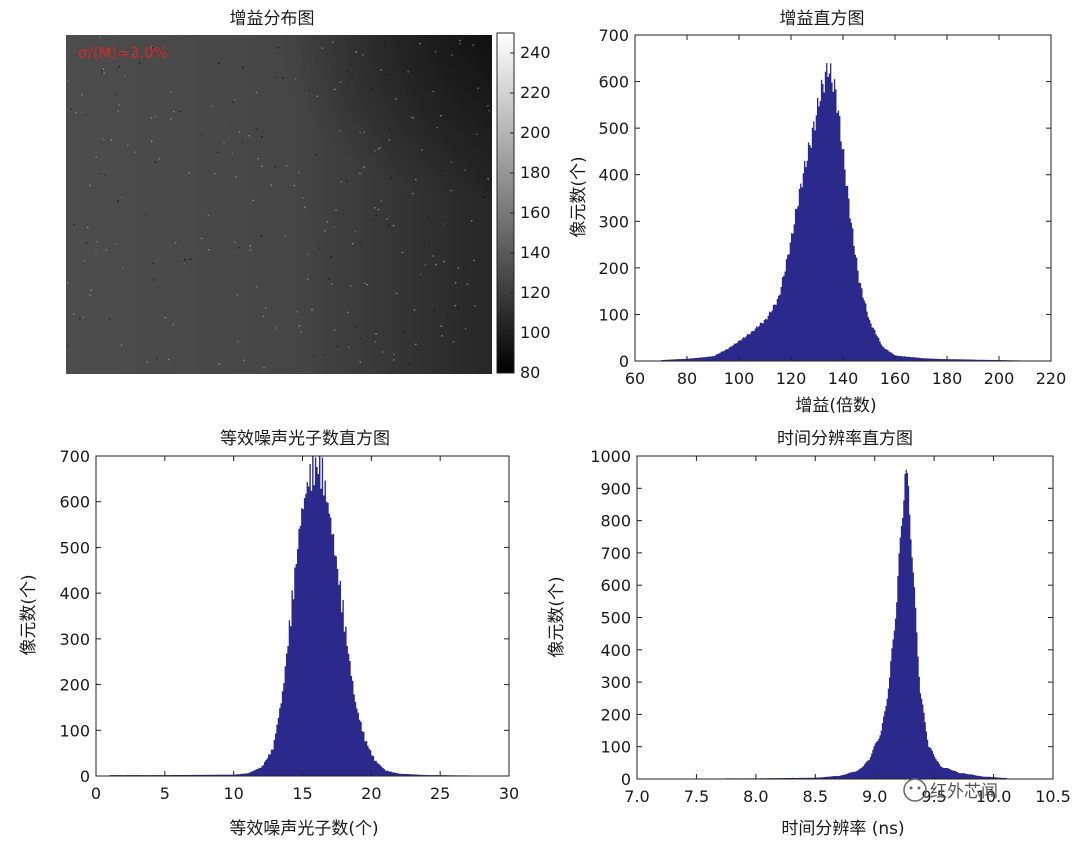 The width and height of the screenshot is (1080, 841). Describe the element at coordinates (535, 292) in the screenshot. I see `colorbar-tick-label: 120` at that location.